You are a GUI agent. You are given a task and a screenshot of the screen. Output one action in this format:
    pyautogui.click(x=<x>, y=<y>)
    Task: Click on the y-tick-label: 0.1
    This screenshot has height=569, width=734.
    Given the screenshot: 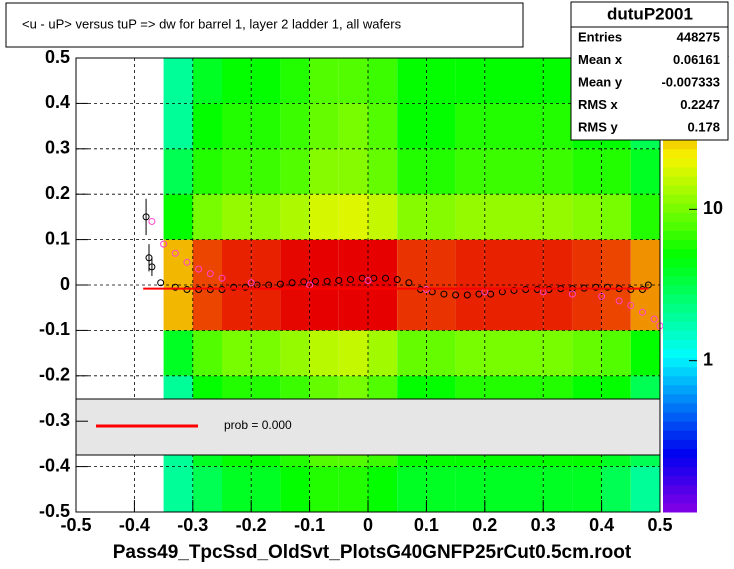 What is the action you would take?
    pyautogui.click(x=57, y=238)
    